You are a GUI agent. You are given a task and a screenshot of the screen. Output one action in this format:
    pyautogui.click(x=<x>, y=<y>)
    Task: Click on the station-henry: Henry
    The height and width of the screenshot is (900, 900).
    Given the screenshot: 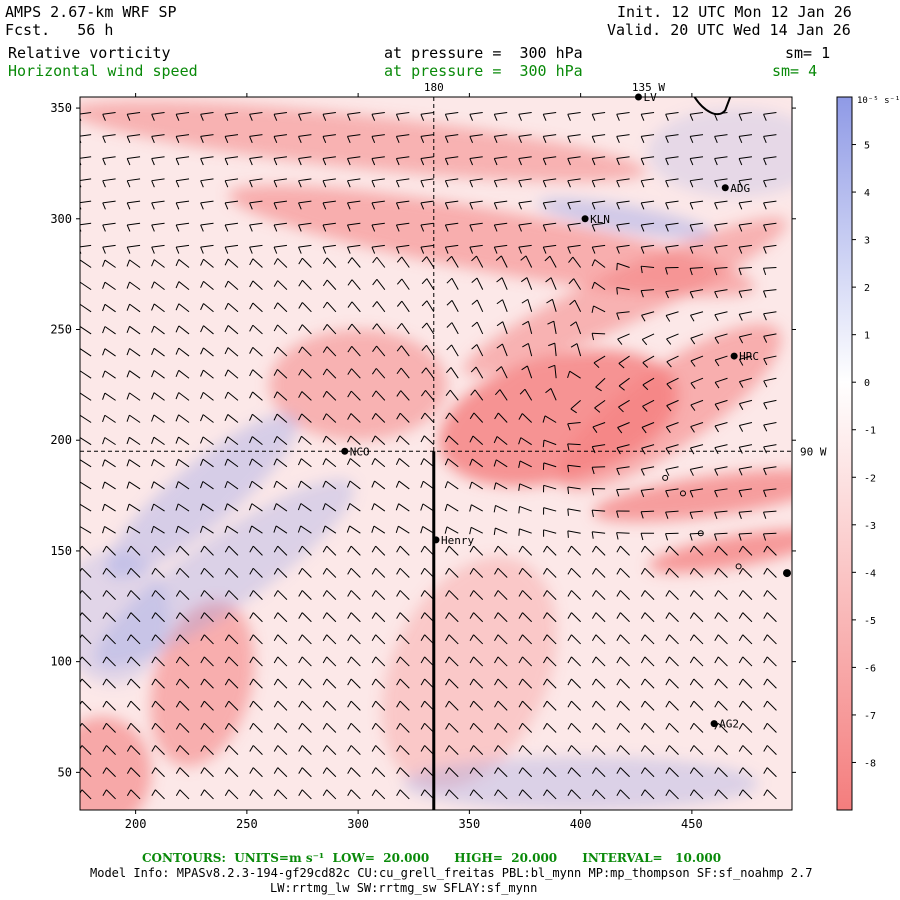 What is the action you would take?
    pyautogui.click(x=453, y=540)
    